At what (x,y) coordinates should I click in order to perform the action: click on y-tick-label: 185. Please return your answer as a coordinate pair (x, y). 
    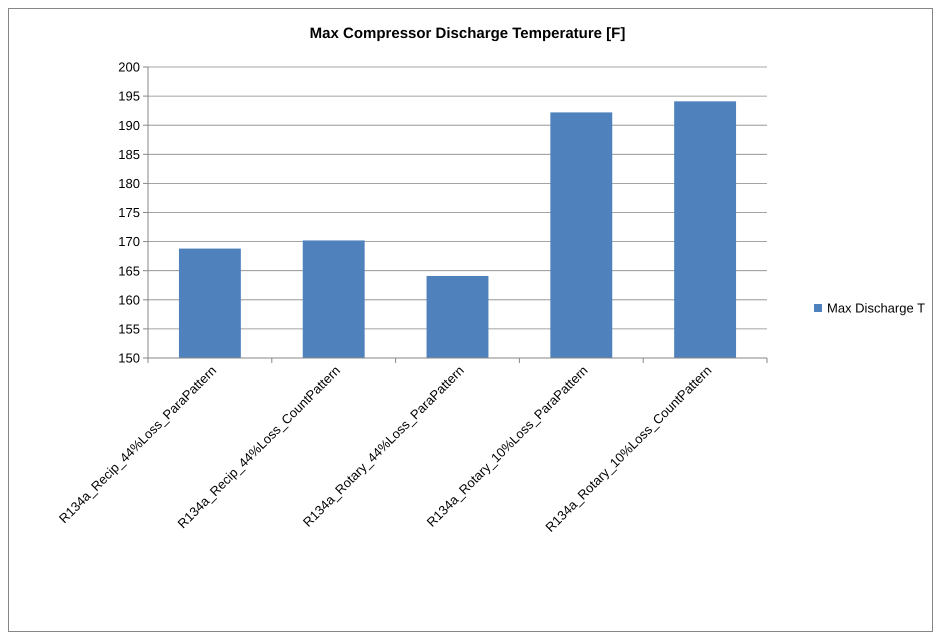
    Looking at the image, I should click on (129, 154).